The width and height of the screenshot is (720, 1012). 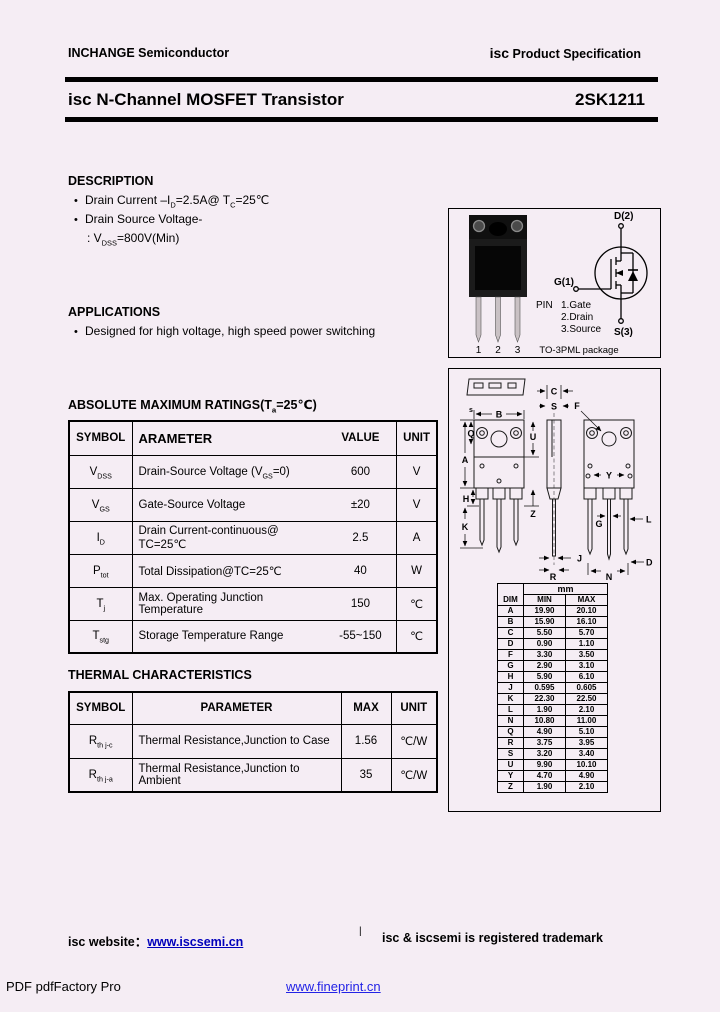 What do you see at coordinates (333, 986) in the screenshot?
I see `fineprint-link: www.fineprint.cn` at bounding box center [333, 986].